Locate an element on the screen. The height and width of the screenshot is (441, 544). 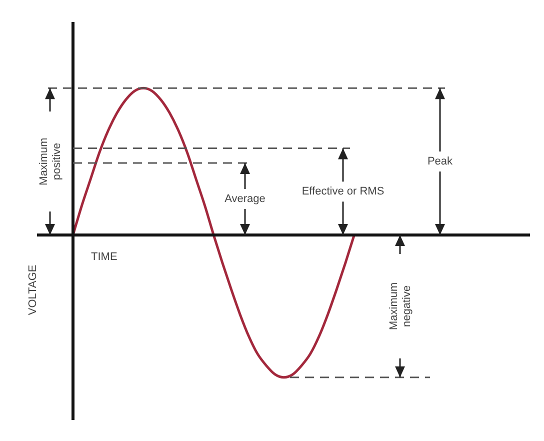
x-axis-title: TIME is located at coordinates (104, 256).